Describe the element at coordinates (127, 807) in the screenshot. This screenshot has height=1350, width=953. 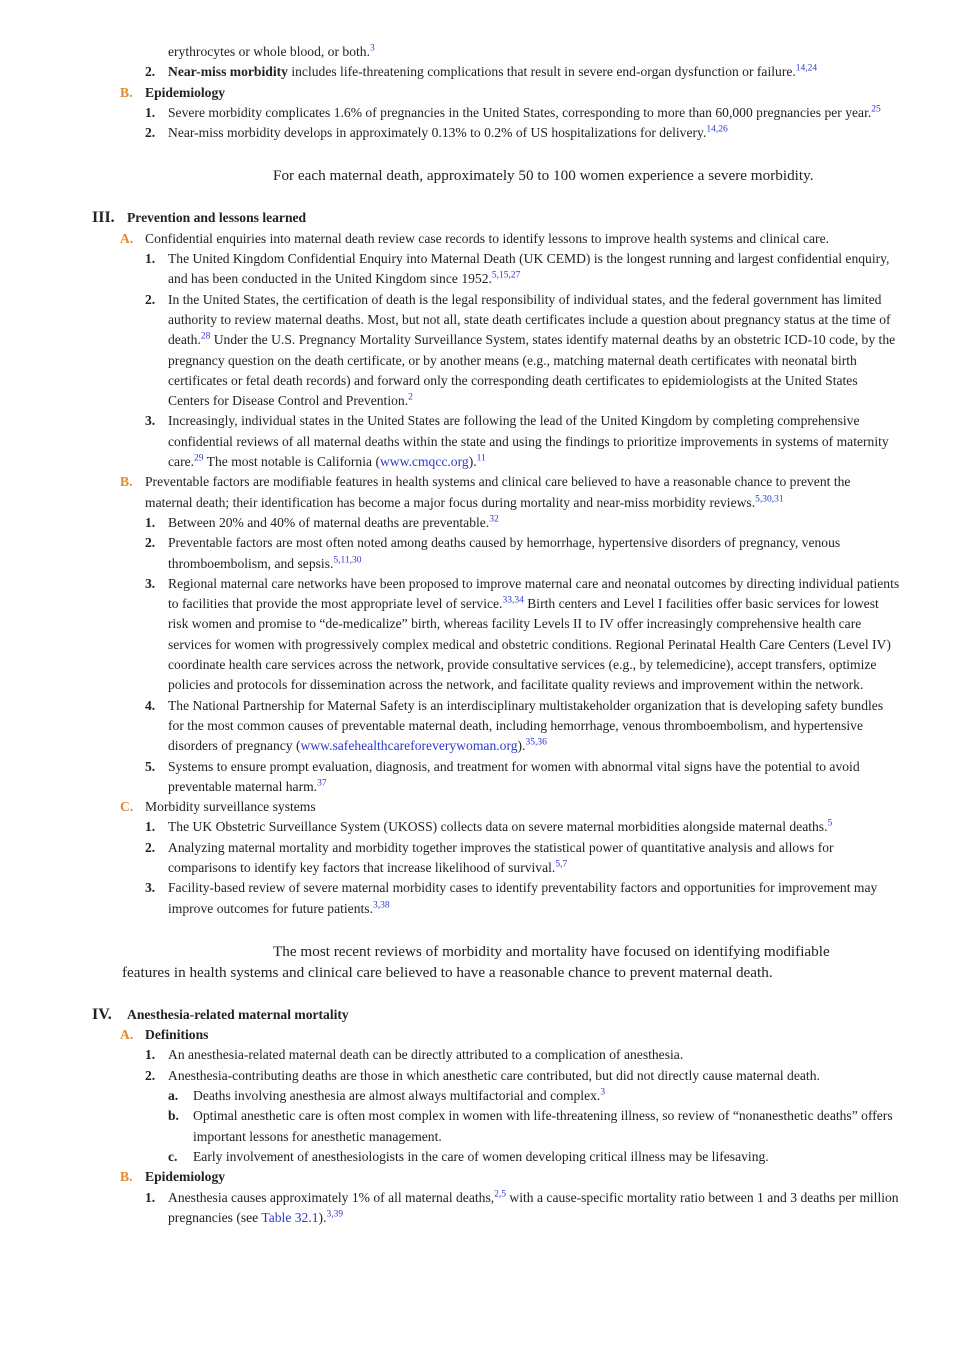
I see `marker: C.` at that location.